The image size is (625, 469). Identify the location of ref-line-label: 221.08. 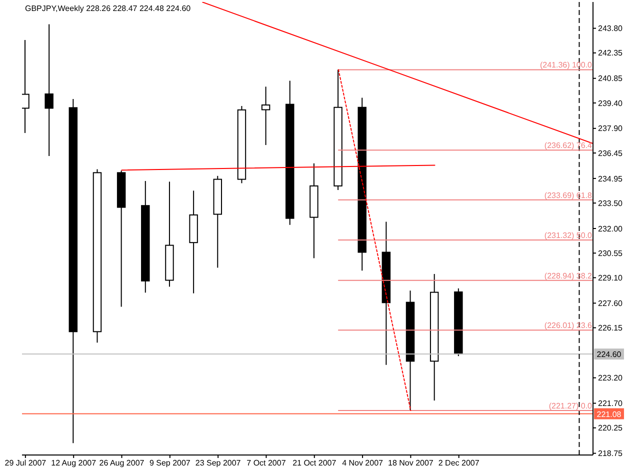
(609, 414).